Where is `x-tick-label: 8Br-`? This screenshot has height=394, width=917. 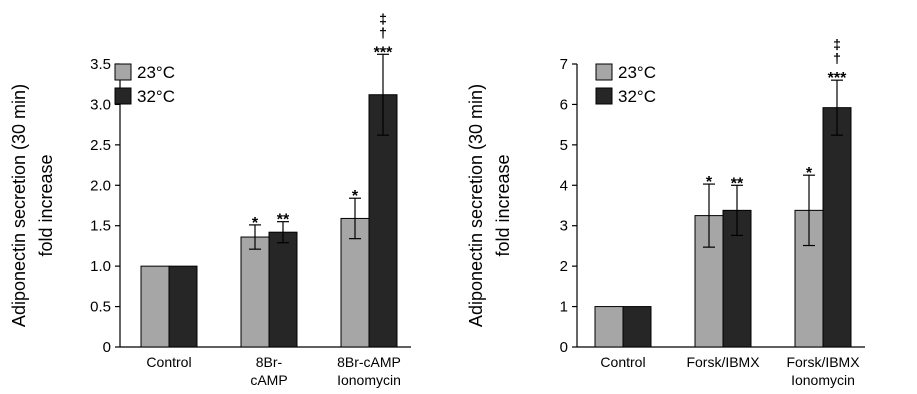
x-tick-label: 8Br- is located at coordinates (269, 362).